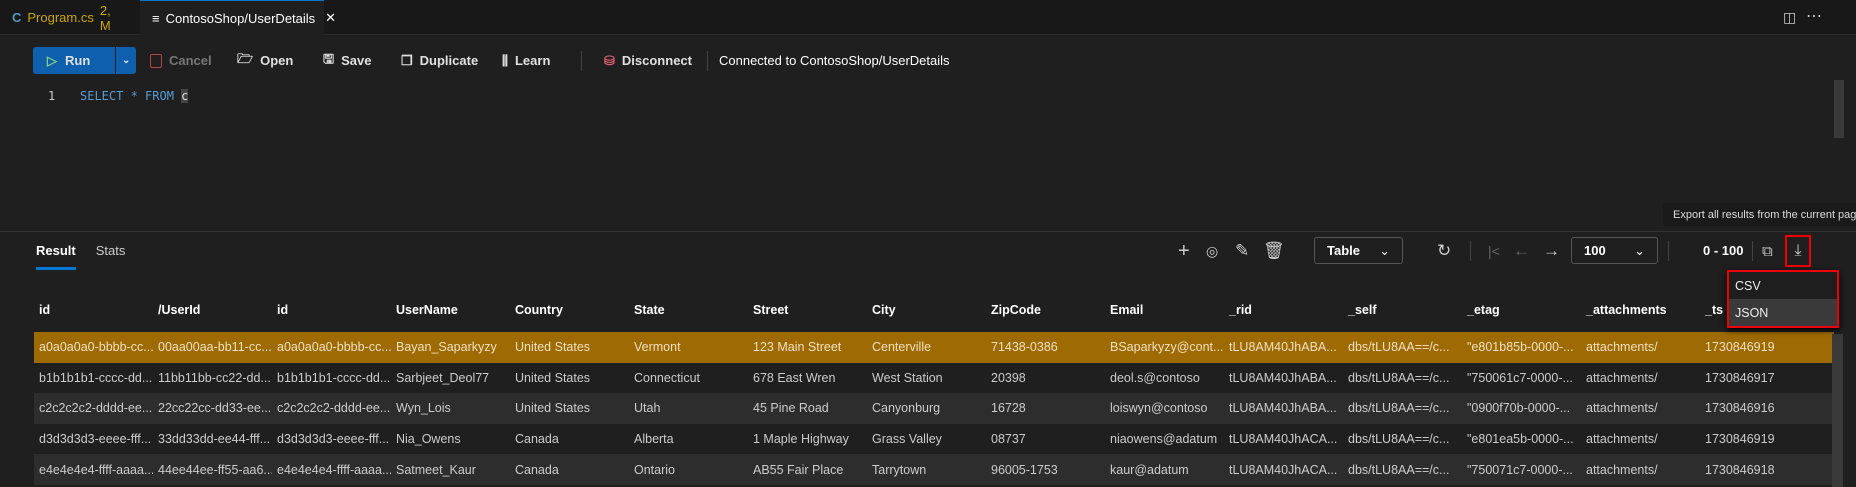  I want to click on table-scrollbar, so click(1837, 410).